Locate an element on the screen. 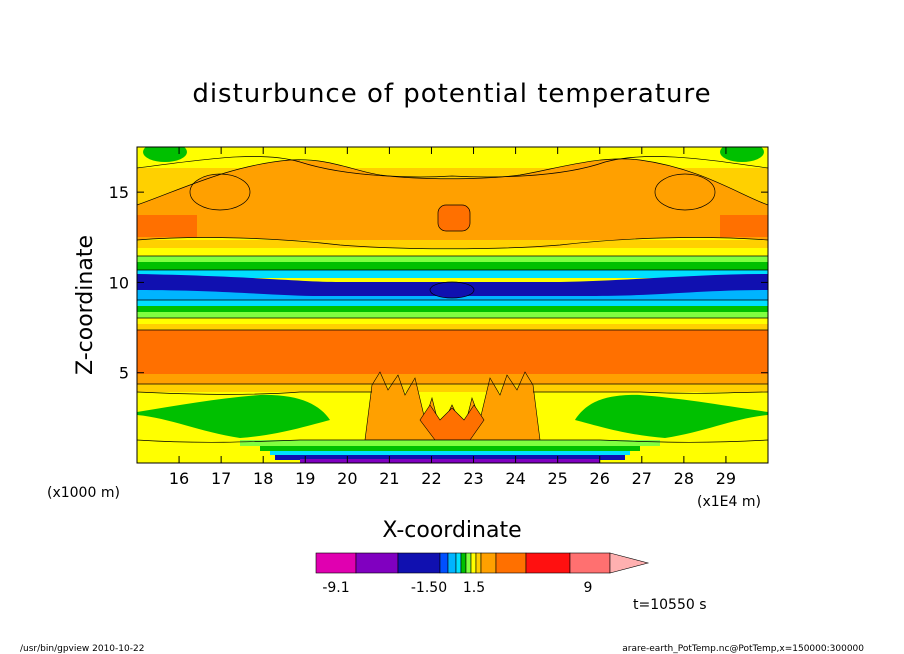  band-cyan-blue is located at coordinates (452, 295).